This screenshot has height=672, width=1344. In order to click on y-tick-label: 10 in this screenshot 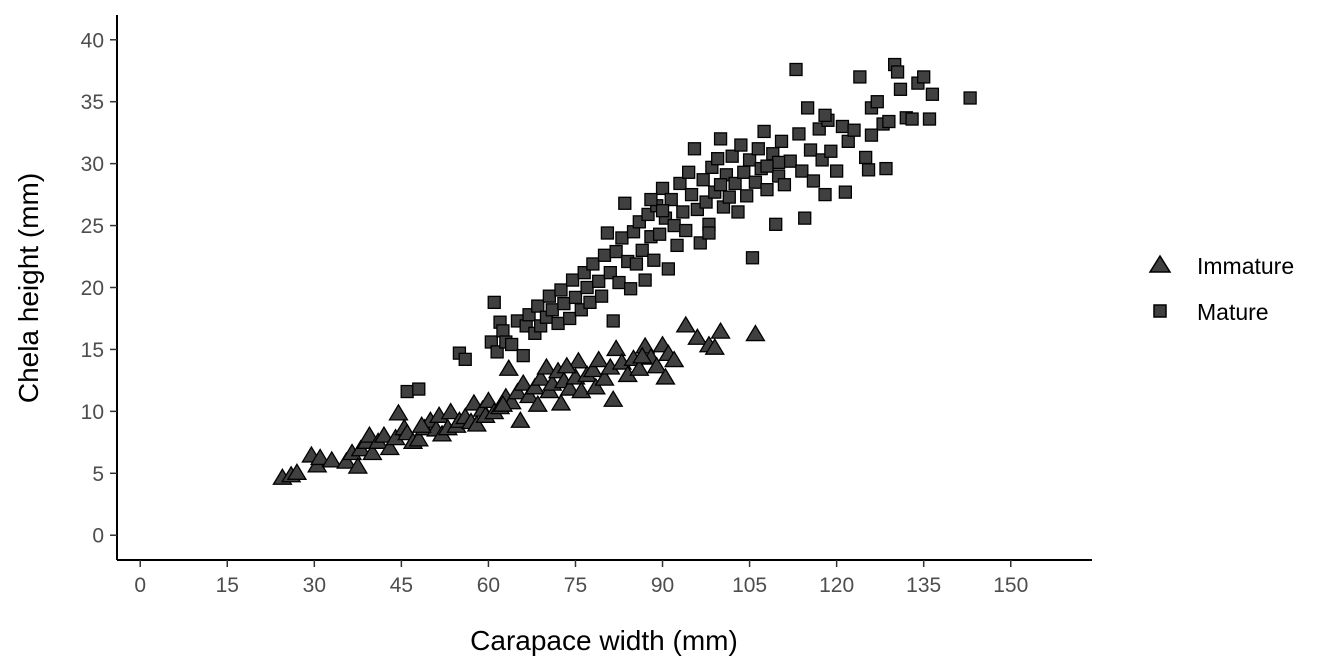, I will do `click(92, 412)`.